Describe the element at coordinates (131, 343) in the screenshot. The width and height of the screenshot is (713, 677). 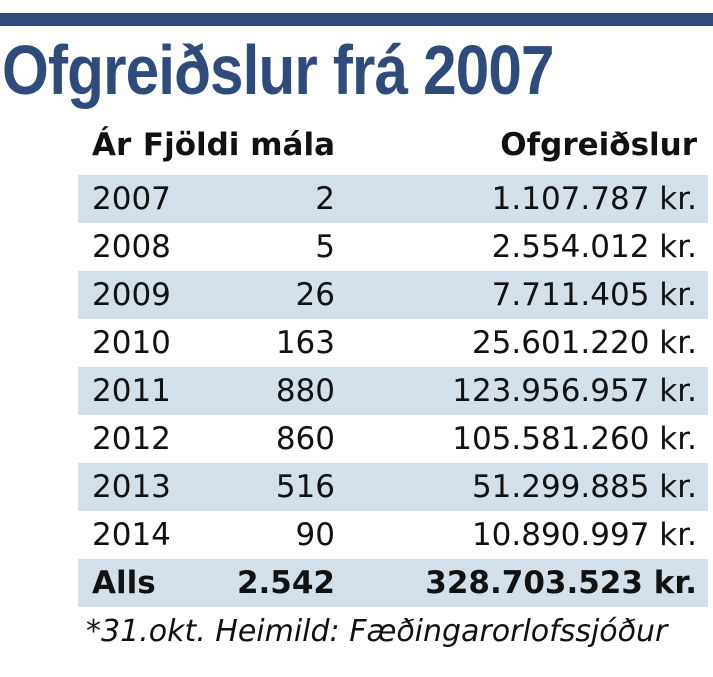
I see `cell: 2010` at that location.